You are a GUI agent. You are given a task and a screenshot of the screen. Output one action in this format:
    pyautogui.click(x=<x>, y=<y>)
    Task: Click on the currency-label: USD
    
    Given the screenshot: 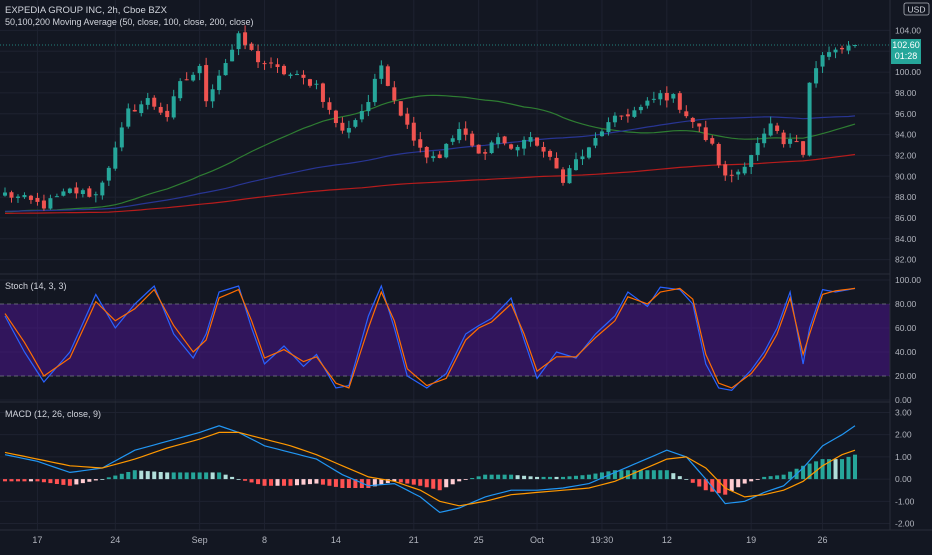 What is the action you would take?
    pyautogui.click(x=917, y=10)
    